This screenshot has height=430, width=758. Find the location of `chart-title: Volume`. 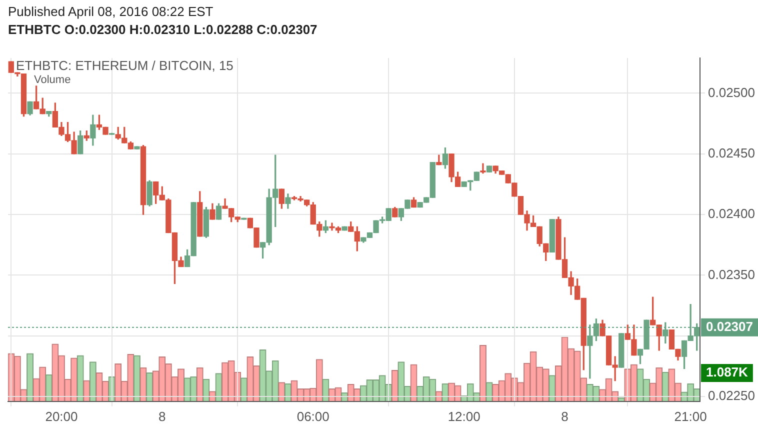

chart-title: Volume is located at coordinates (52, 80).